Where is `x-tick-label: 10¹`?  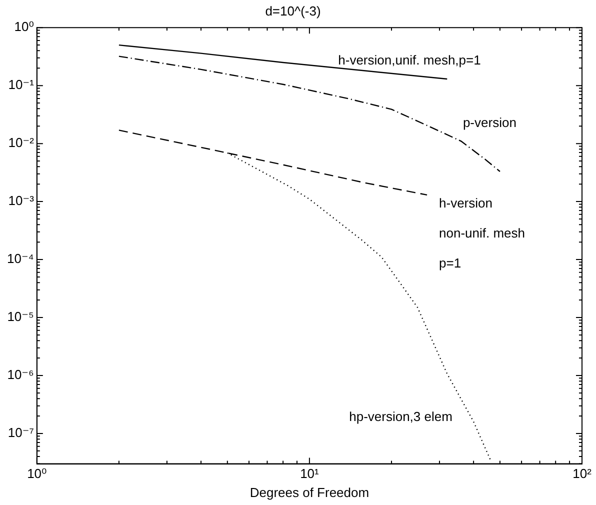
x-tick-label: 10¹ is located at coordinates (310, 474).